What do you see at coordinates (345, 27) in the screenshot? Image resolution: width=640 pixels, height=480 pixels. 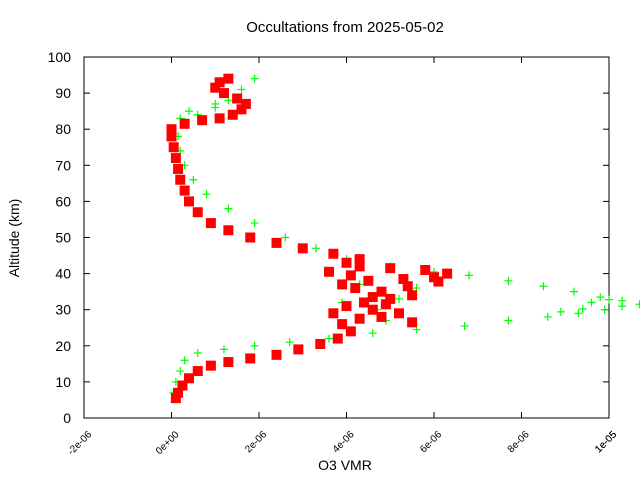 I see `chart-title: Occultations from 2025-05-02` at bounding box center [345, 27].